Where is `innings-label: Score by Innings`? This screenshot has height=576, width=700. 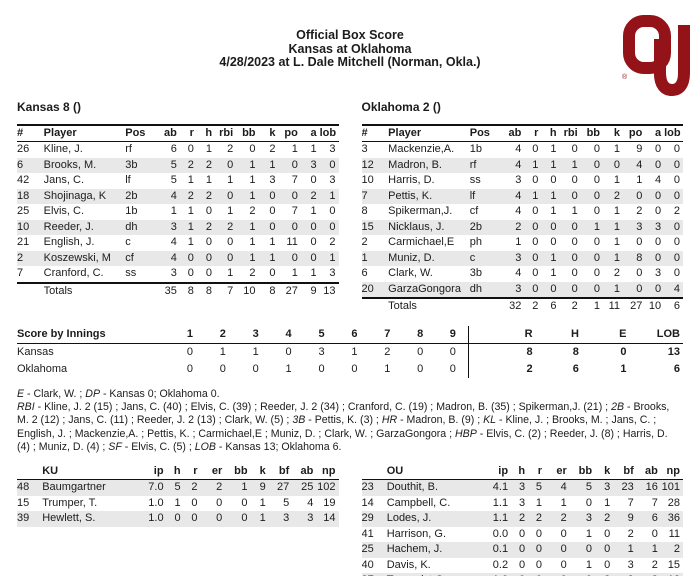 innings-label: Score by Innings is located at coordinates (61, 334).